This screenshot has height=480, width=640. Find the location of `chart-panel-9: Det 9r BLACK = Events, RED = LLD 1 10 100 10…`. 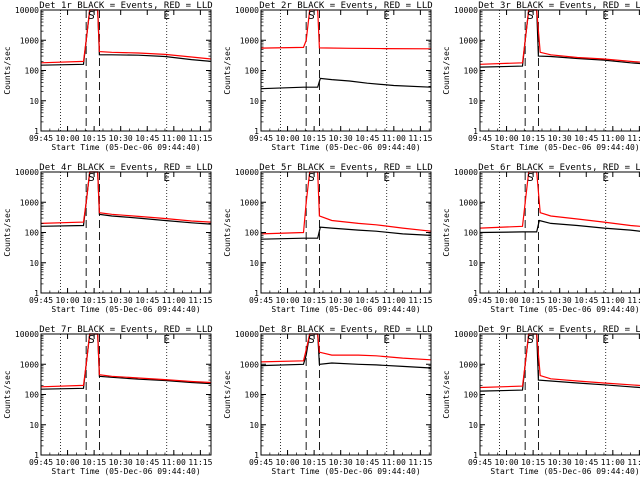

chart-panel-9: Det 9r BLACK = Events, RED = LLD 1 10 100 10… is located at coordinates (541, 400).